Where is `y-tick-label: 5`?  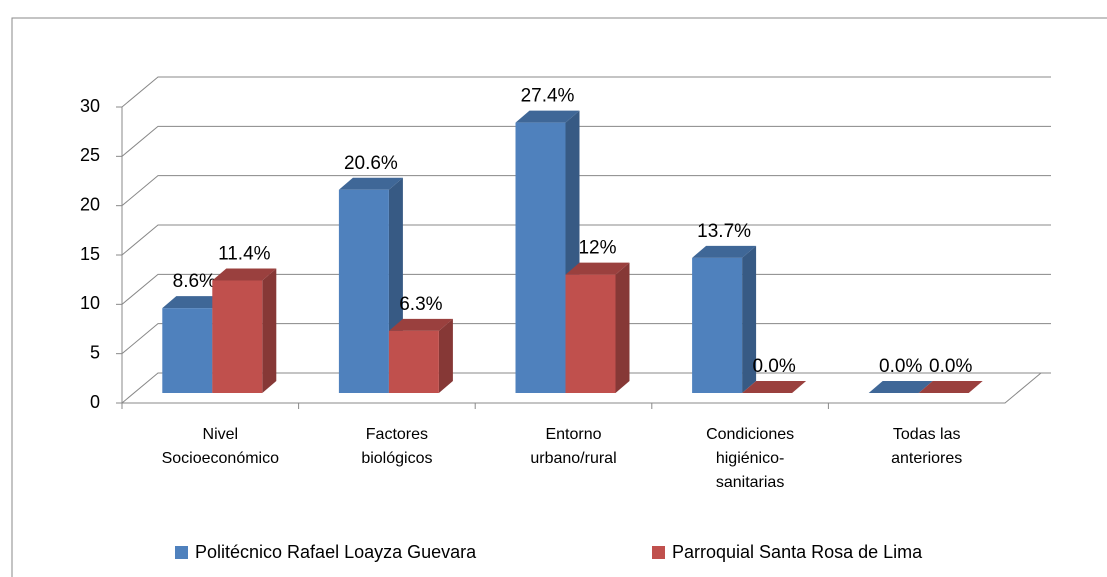
y-tick-label: 5 is located at coordinates (95, 352).